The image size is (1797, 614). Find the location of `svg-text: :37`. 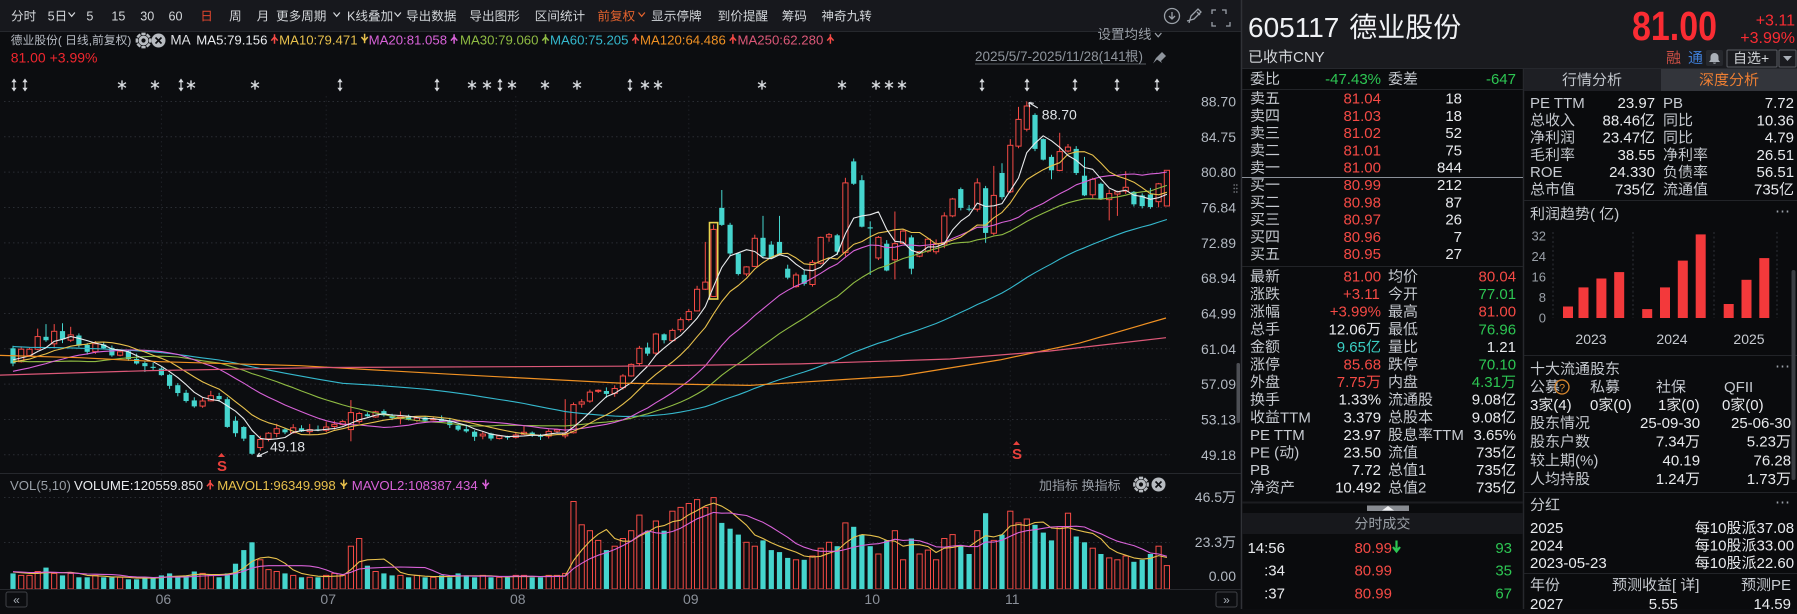

svg-text: :37 is located at coordinates (1274, 593).